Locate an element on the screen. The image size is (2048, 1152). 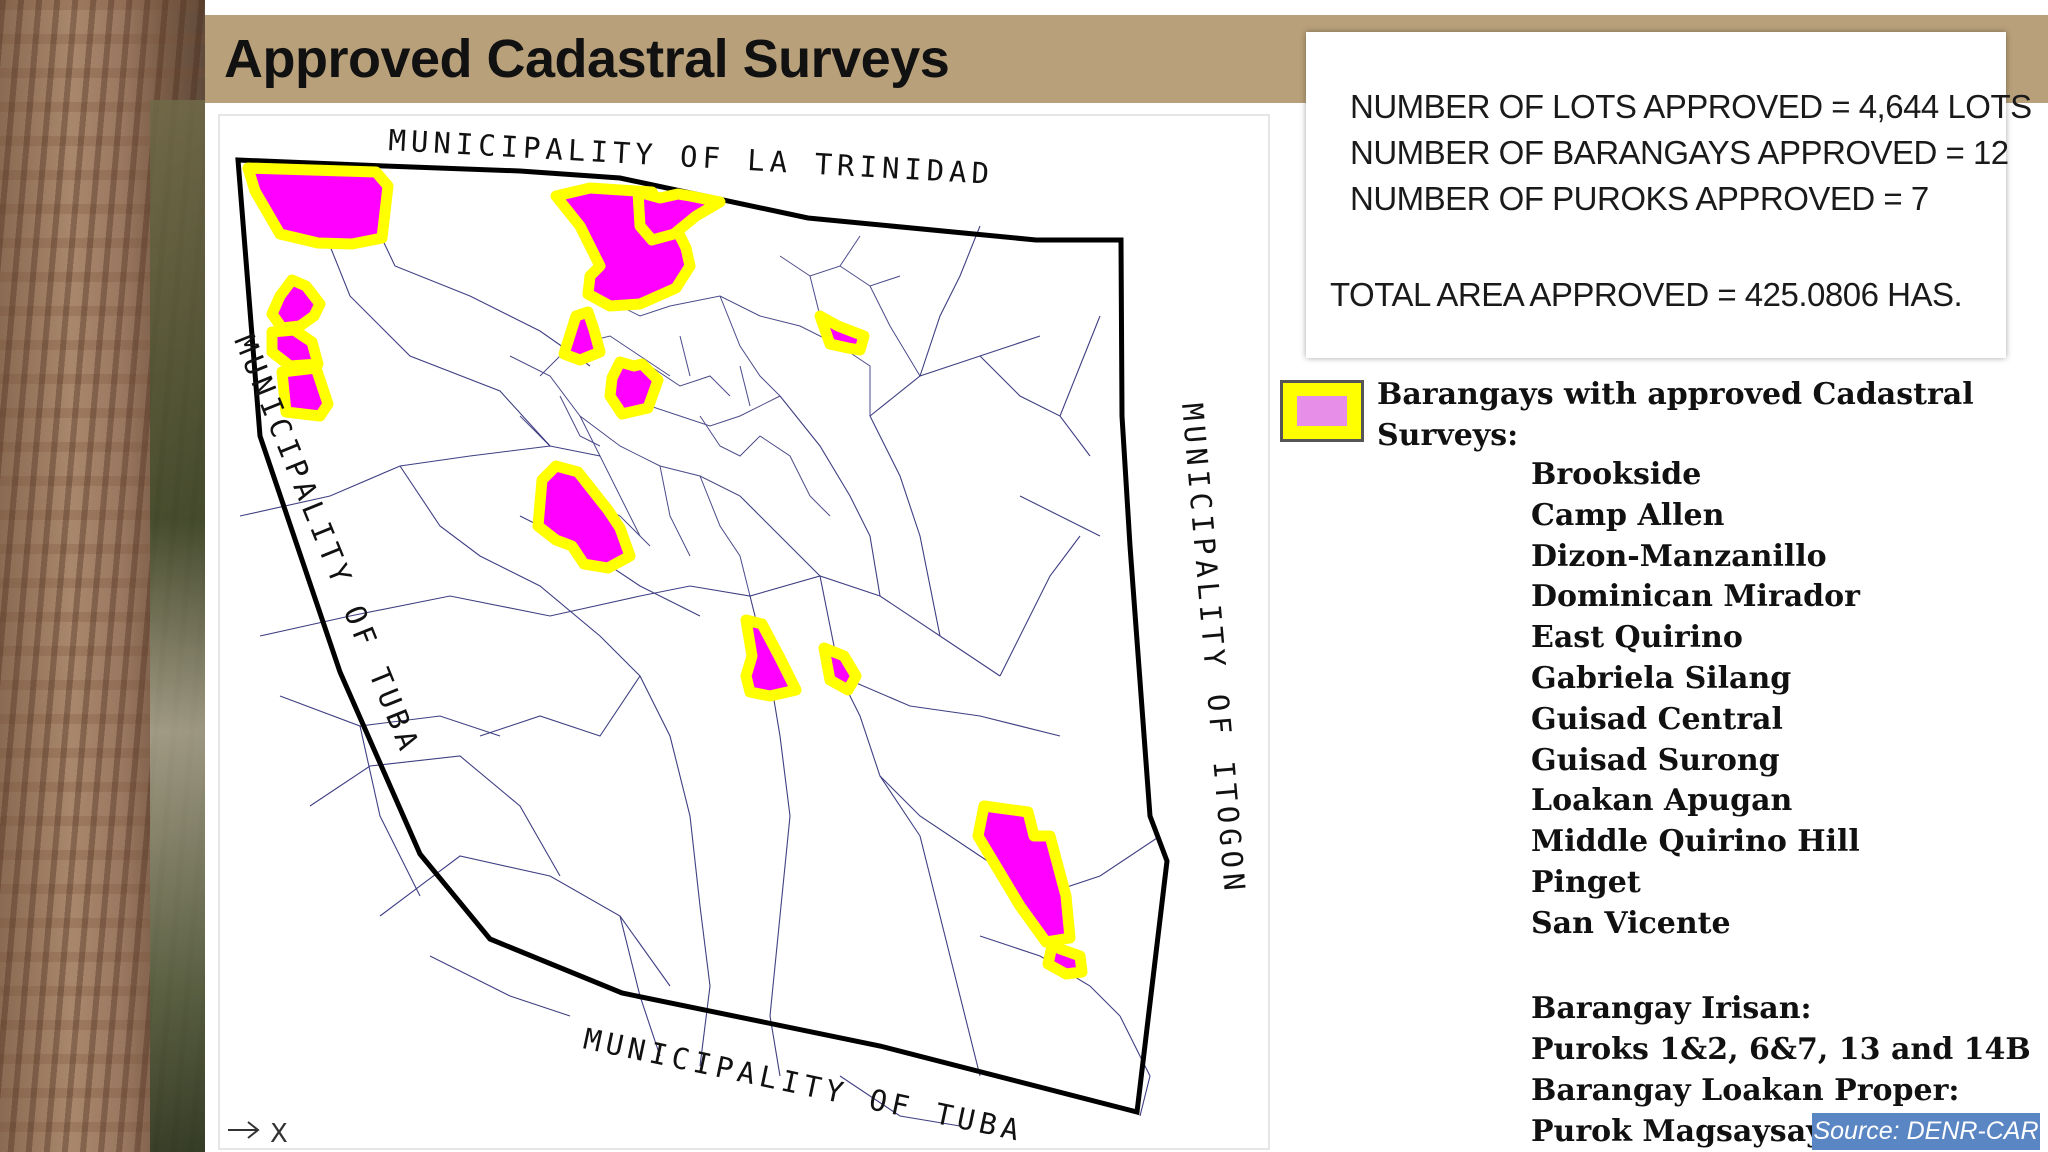
barangay-item: Gabriela Silang is located at coordinates (1661, 678).